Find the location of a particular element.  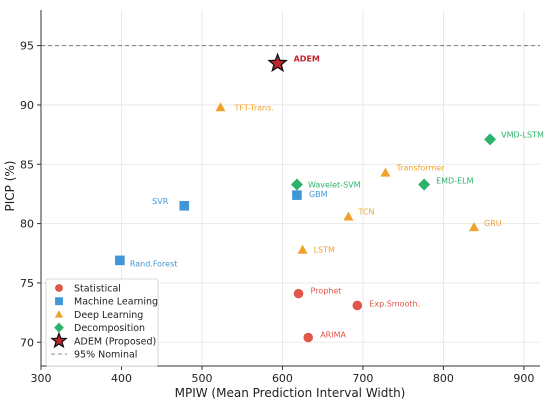

point-svr is located at coordinates (184, 206).